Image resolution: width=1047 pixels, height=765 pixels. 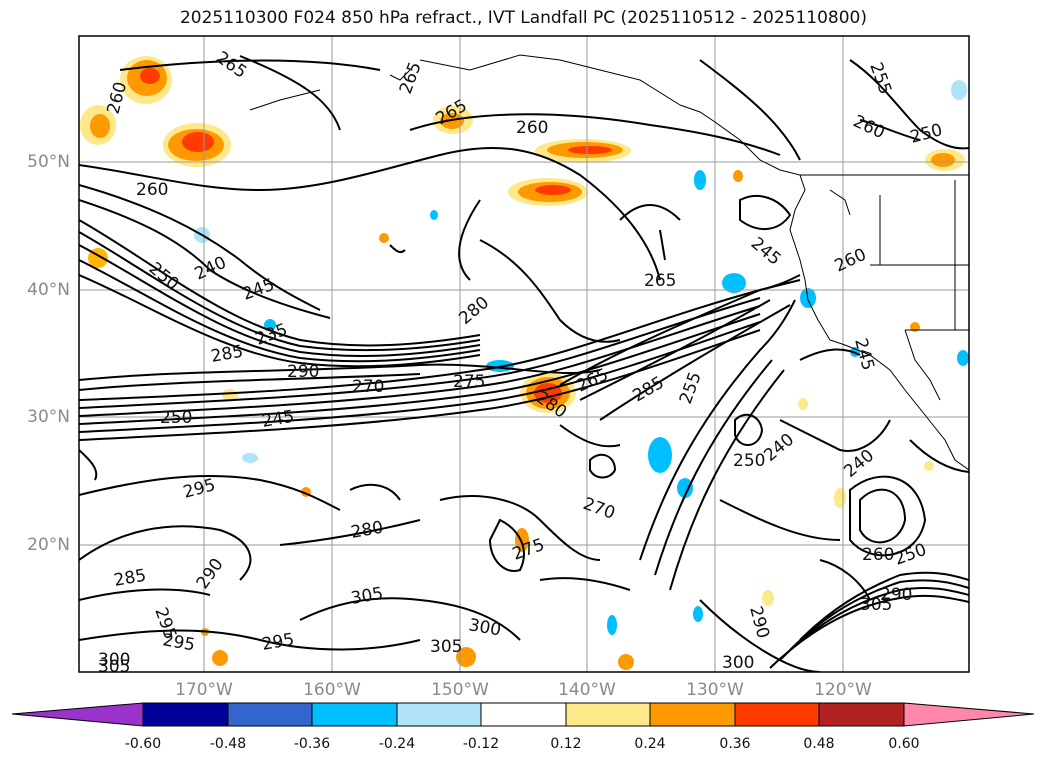 I want to click on colorbar-tick: 0.60, so click(x=904, y=744).